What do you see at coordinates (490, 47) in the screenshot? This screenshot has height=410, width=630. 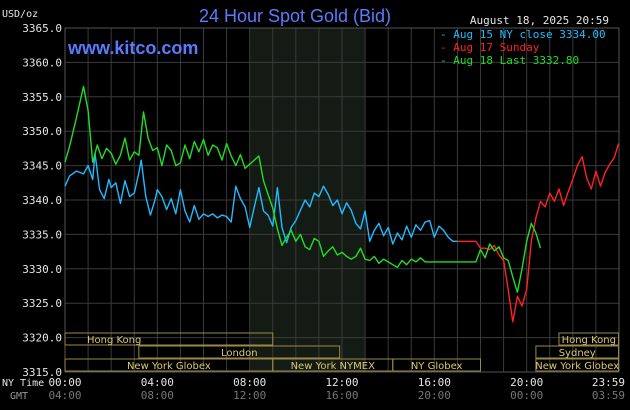 I see `legend-entry: - Aug 17 Sunday` at bounding box center [490, 47].